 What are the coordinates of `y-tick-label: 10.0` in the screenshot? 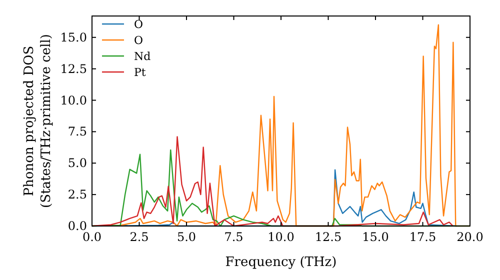 It's located at (73, 100).